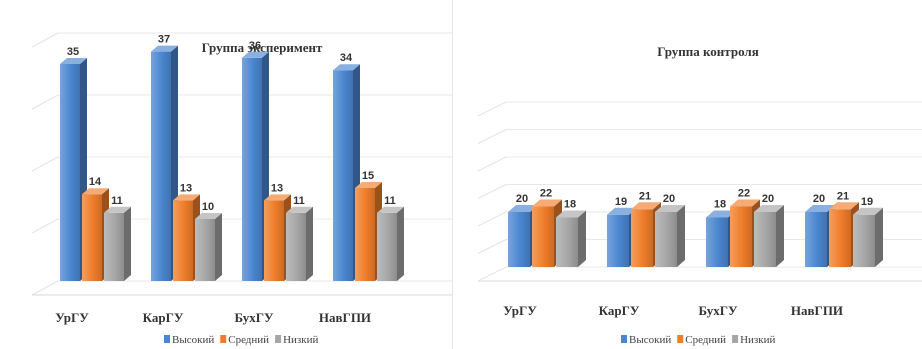 This screenshot has width=922, height=349. I want to click on category-label: БухГУ, so click(254, 317).